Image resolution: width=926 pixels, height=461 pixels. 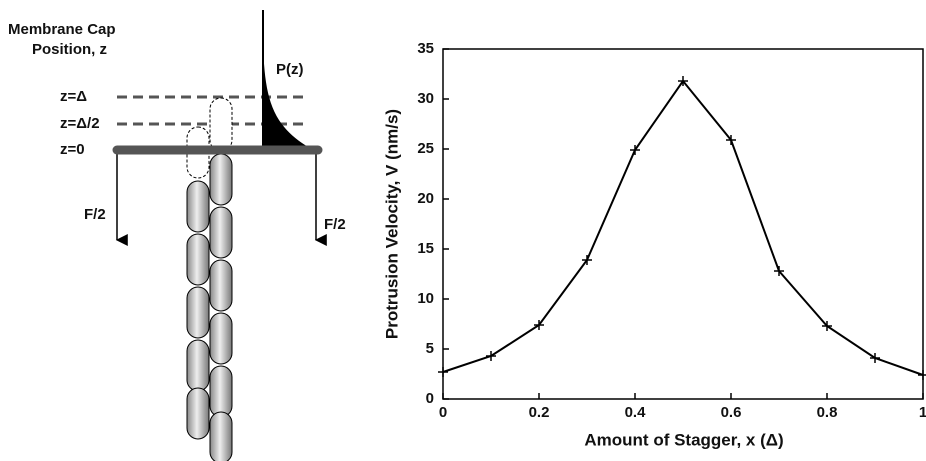 I want to click on y-tick-label: 35, so click(x=425, y=48).